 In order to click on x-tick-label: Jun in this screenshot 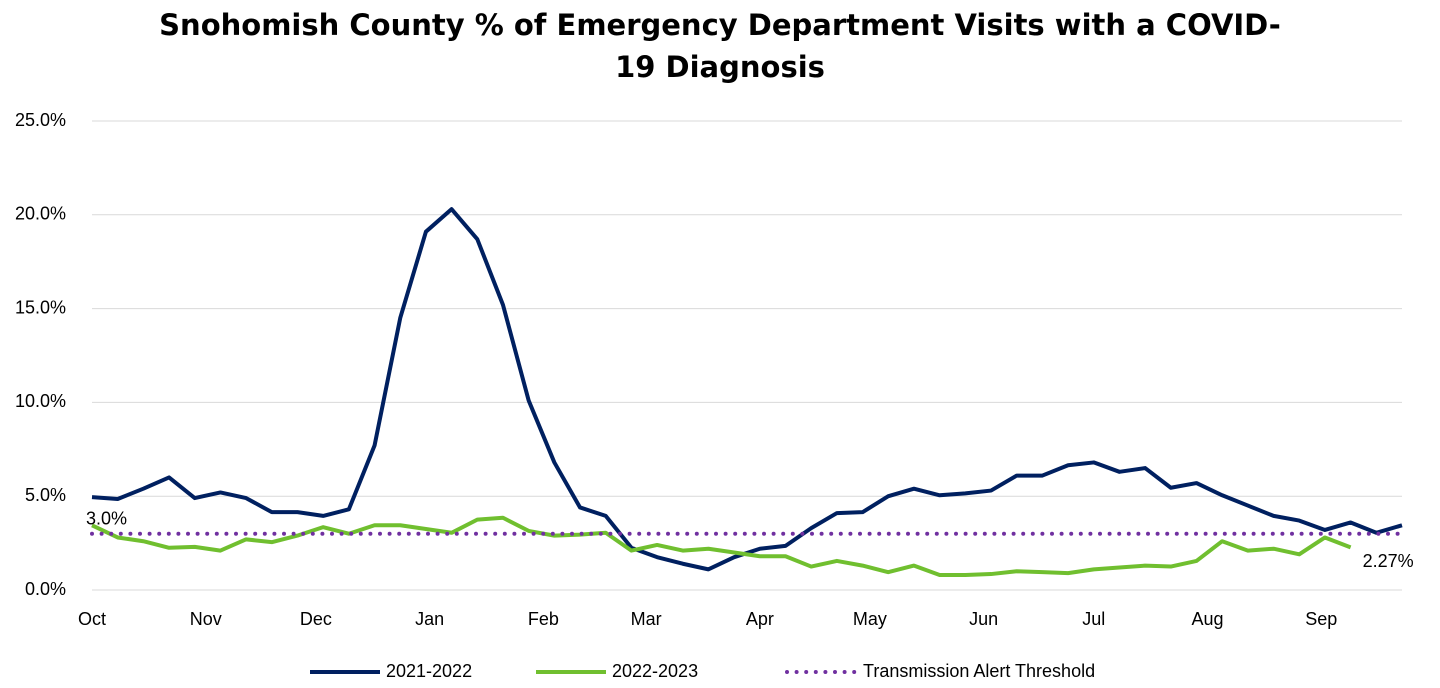, I will do `click(983, 619)`.